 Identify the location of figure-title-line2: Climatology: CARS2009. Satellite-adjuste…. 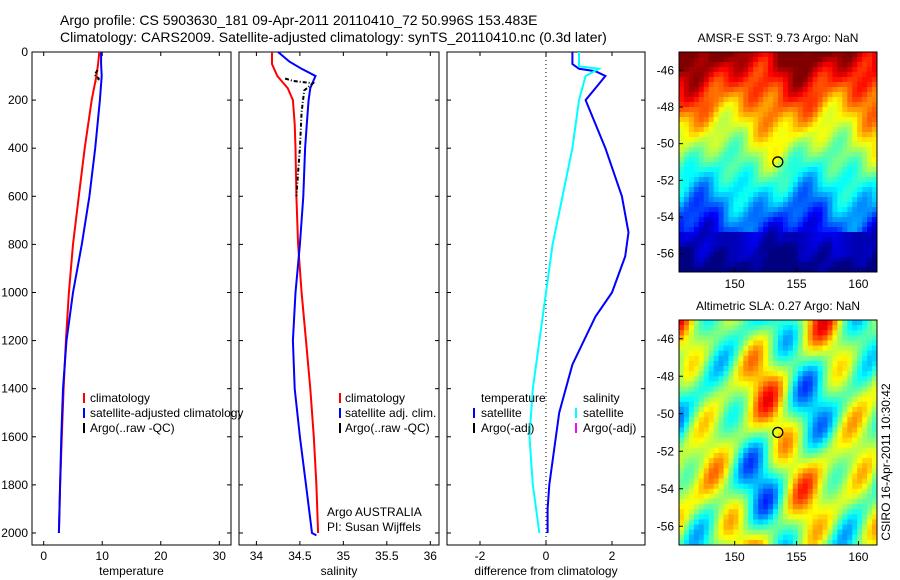
(333, 37).